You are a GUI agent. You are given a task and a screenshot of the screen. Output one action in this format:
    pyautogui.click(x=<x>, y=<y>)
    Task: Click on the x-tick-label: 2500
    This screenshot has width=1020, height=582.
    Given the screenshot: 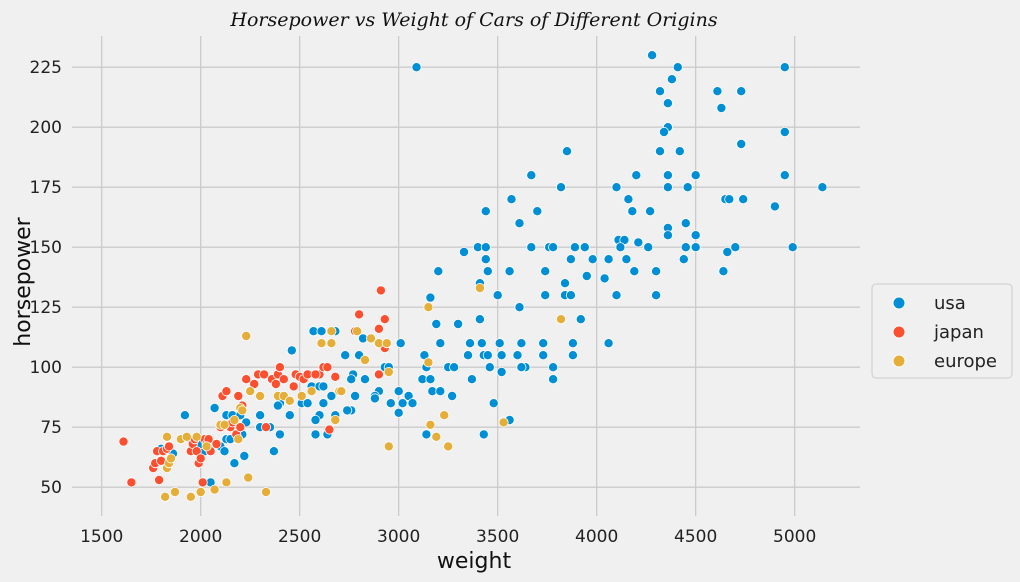 What is the action you would take?
    pyautogui.click(x=299, y=537)
    